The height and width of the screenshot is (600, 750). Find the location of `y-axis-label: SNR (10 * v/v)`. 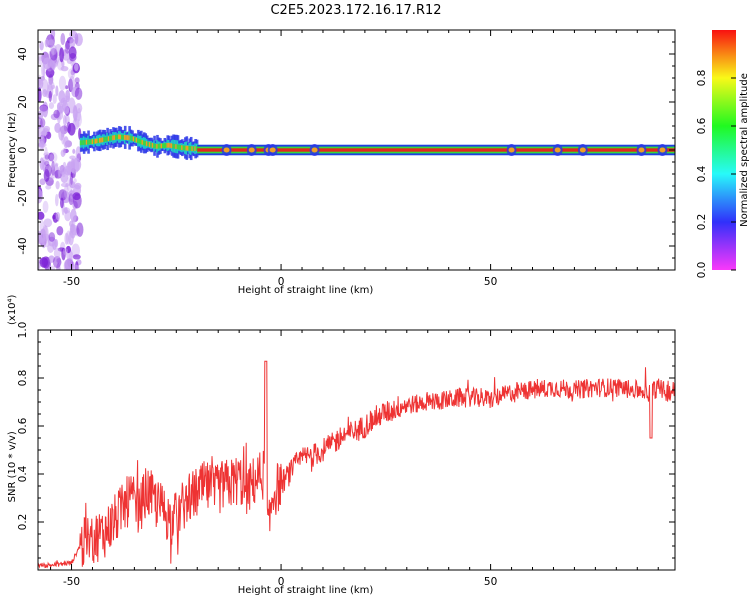

y-axis-label: SNR (10 * v/v) is located at coordinates (12, 466).